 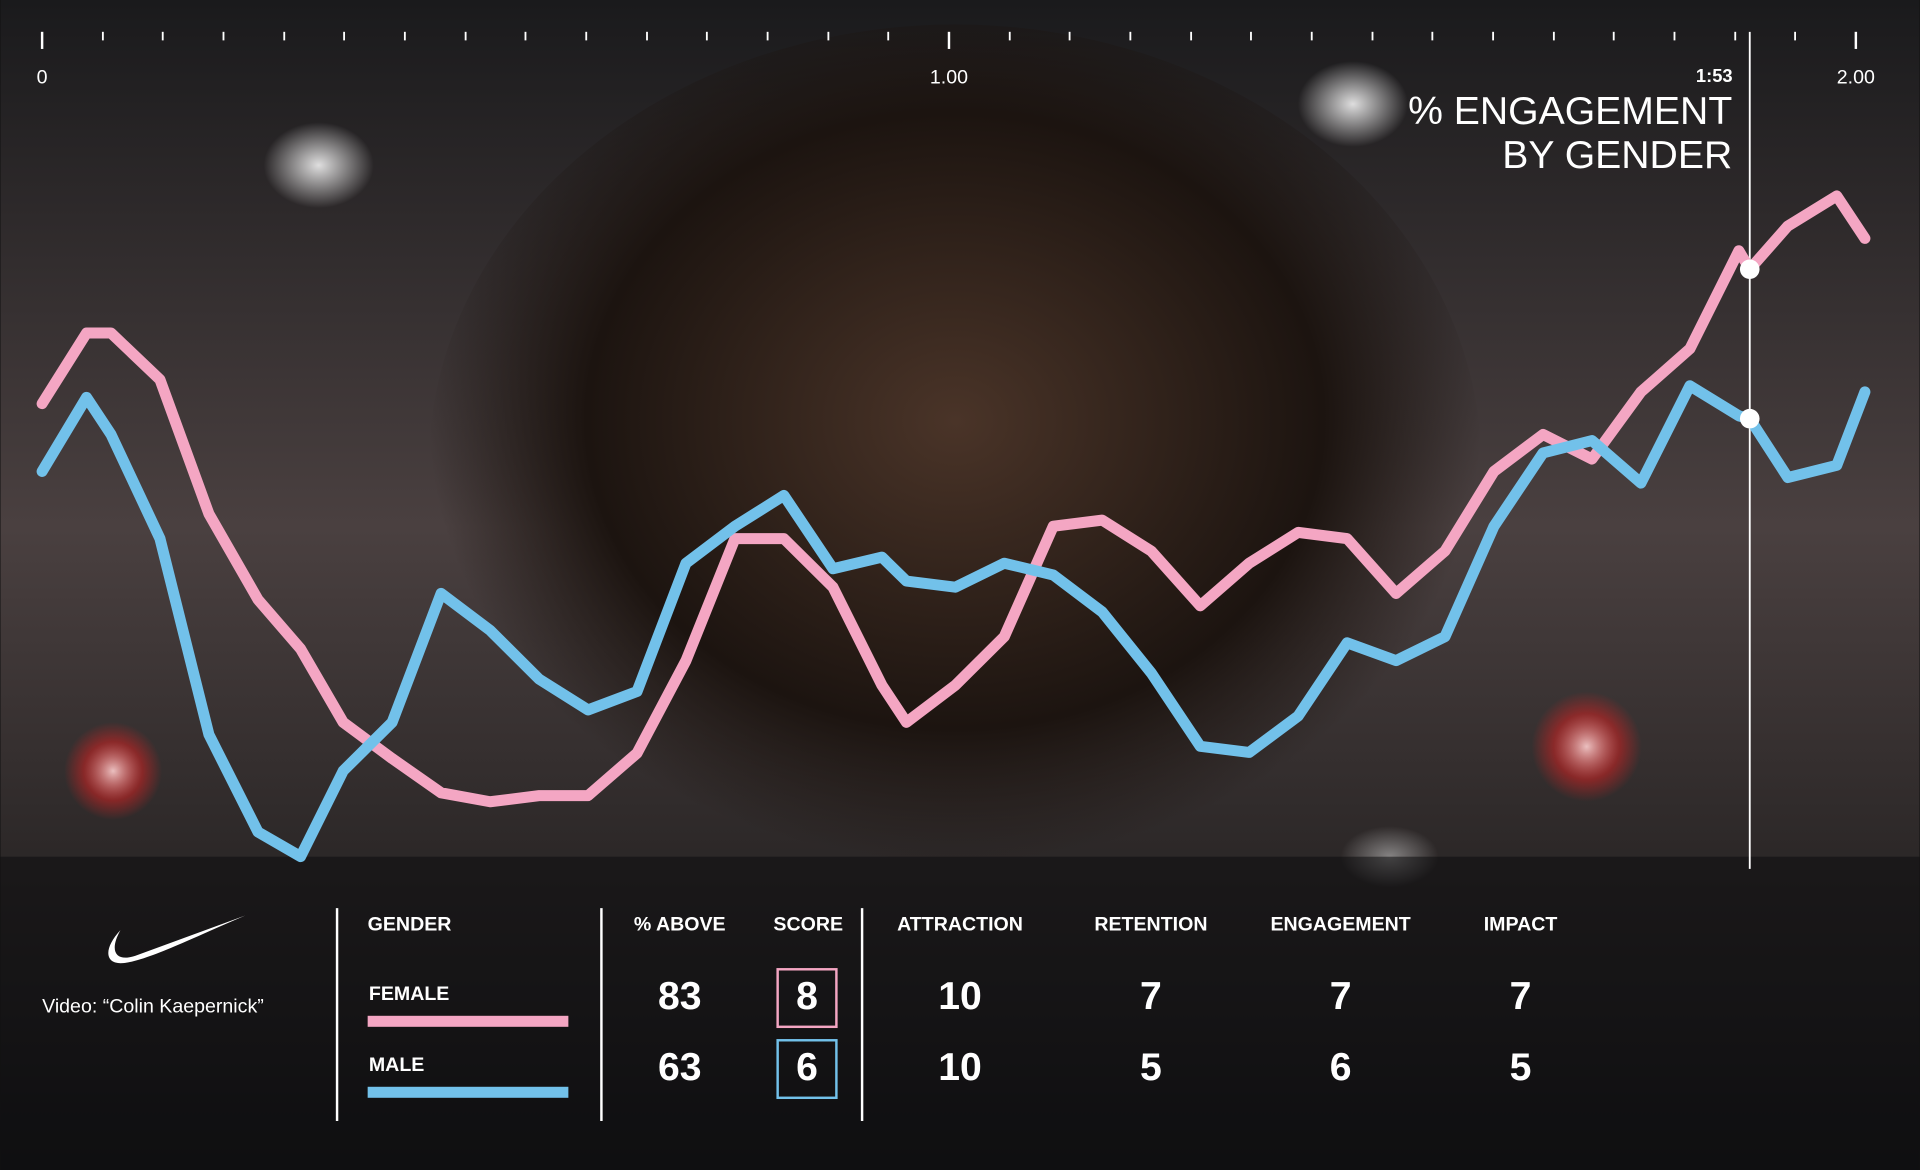 I want to click on column-header: ENGAGEMENT, so click(x=1340, y=924).